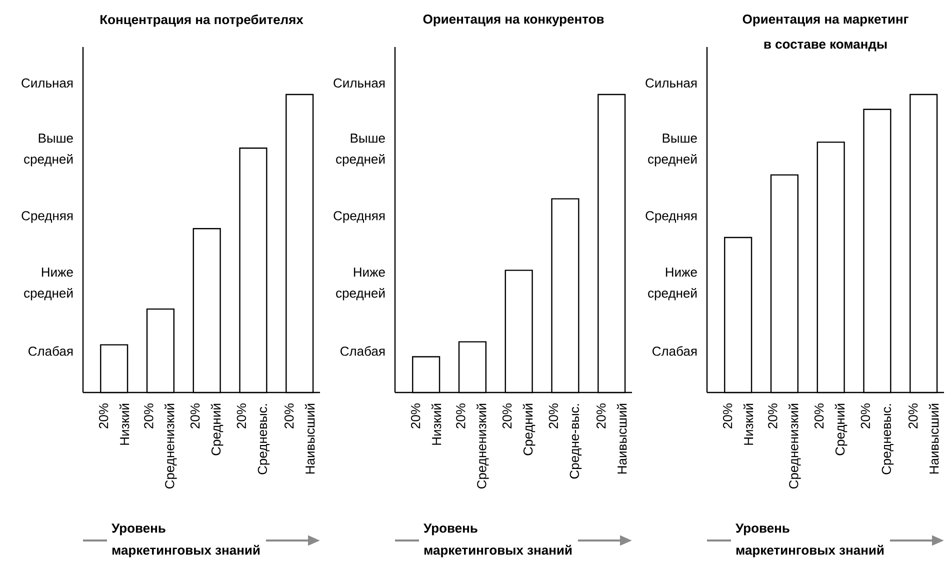 This screenshot has height=561, width=947. I want to click on chart-title: Ориентация на маркетинг в составе команды, so click(825, 33).